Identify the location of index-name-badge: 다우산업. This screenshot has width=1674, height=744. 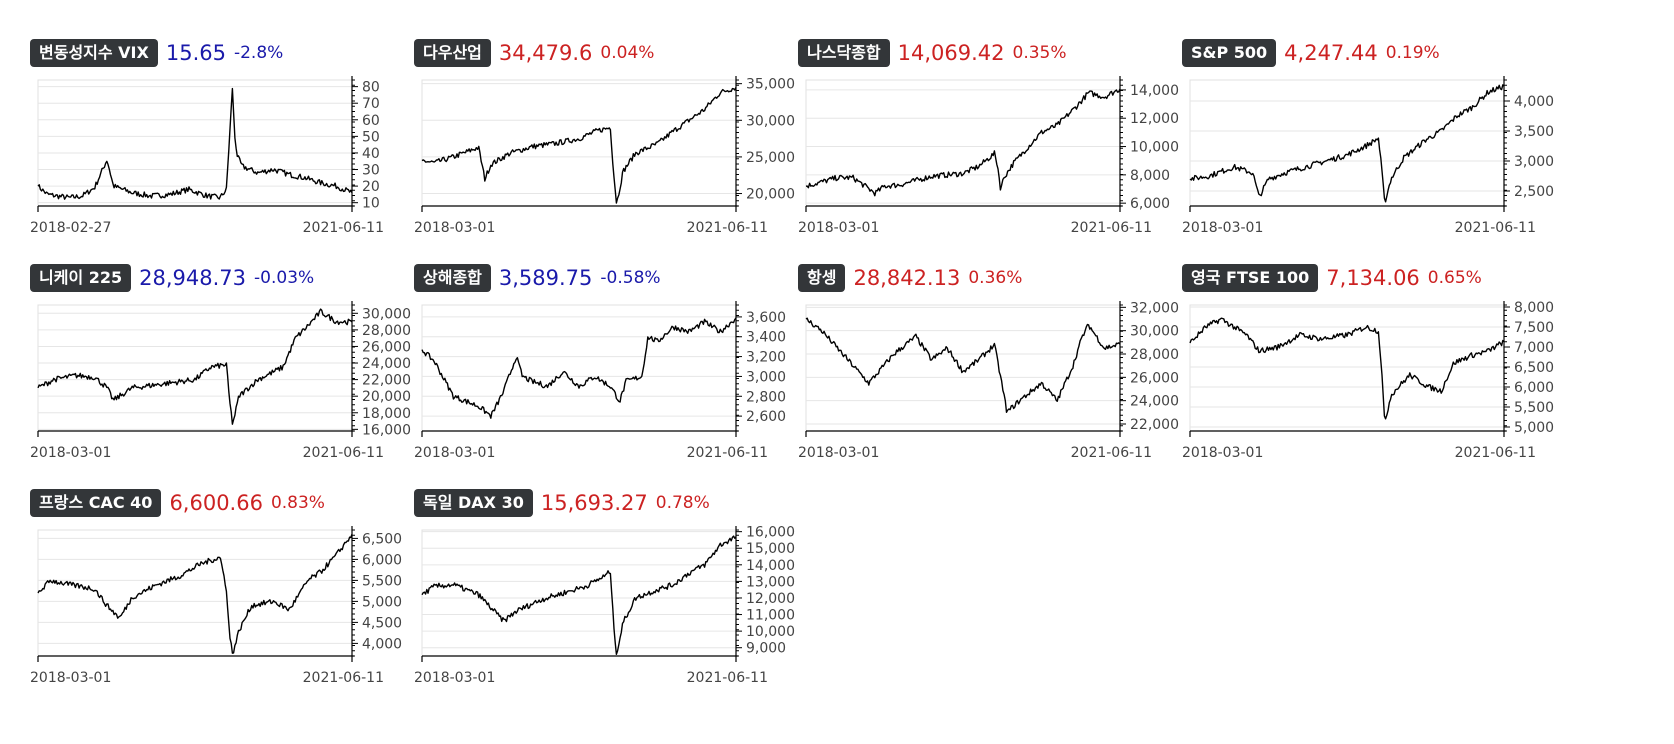
(452, 53).